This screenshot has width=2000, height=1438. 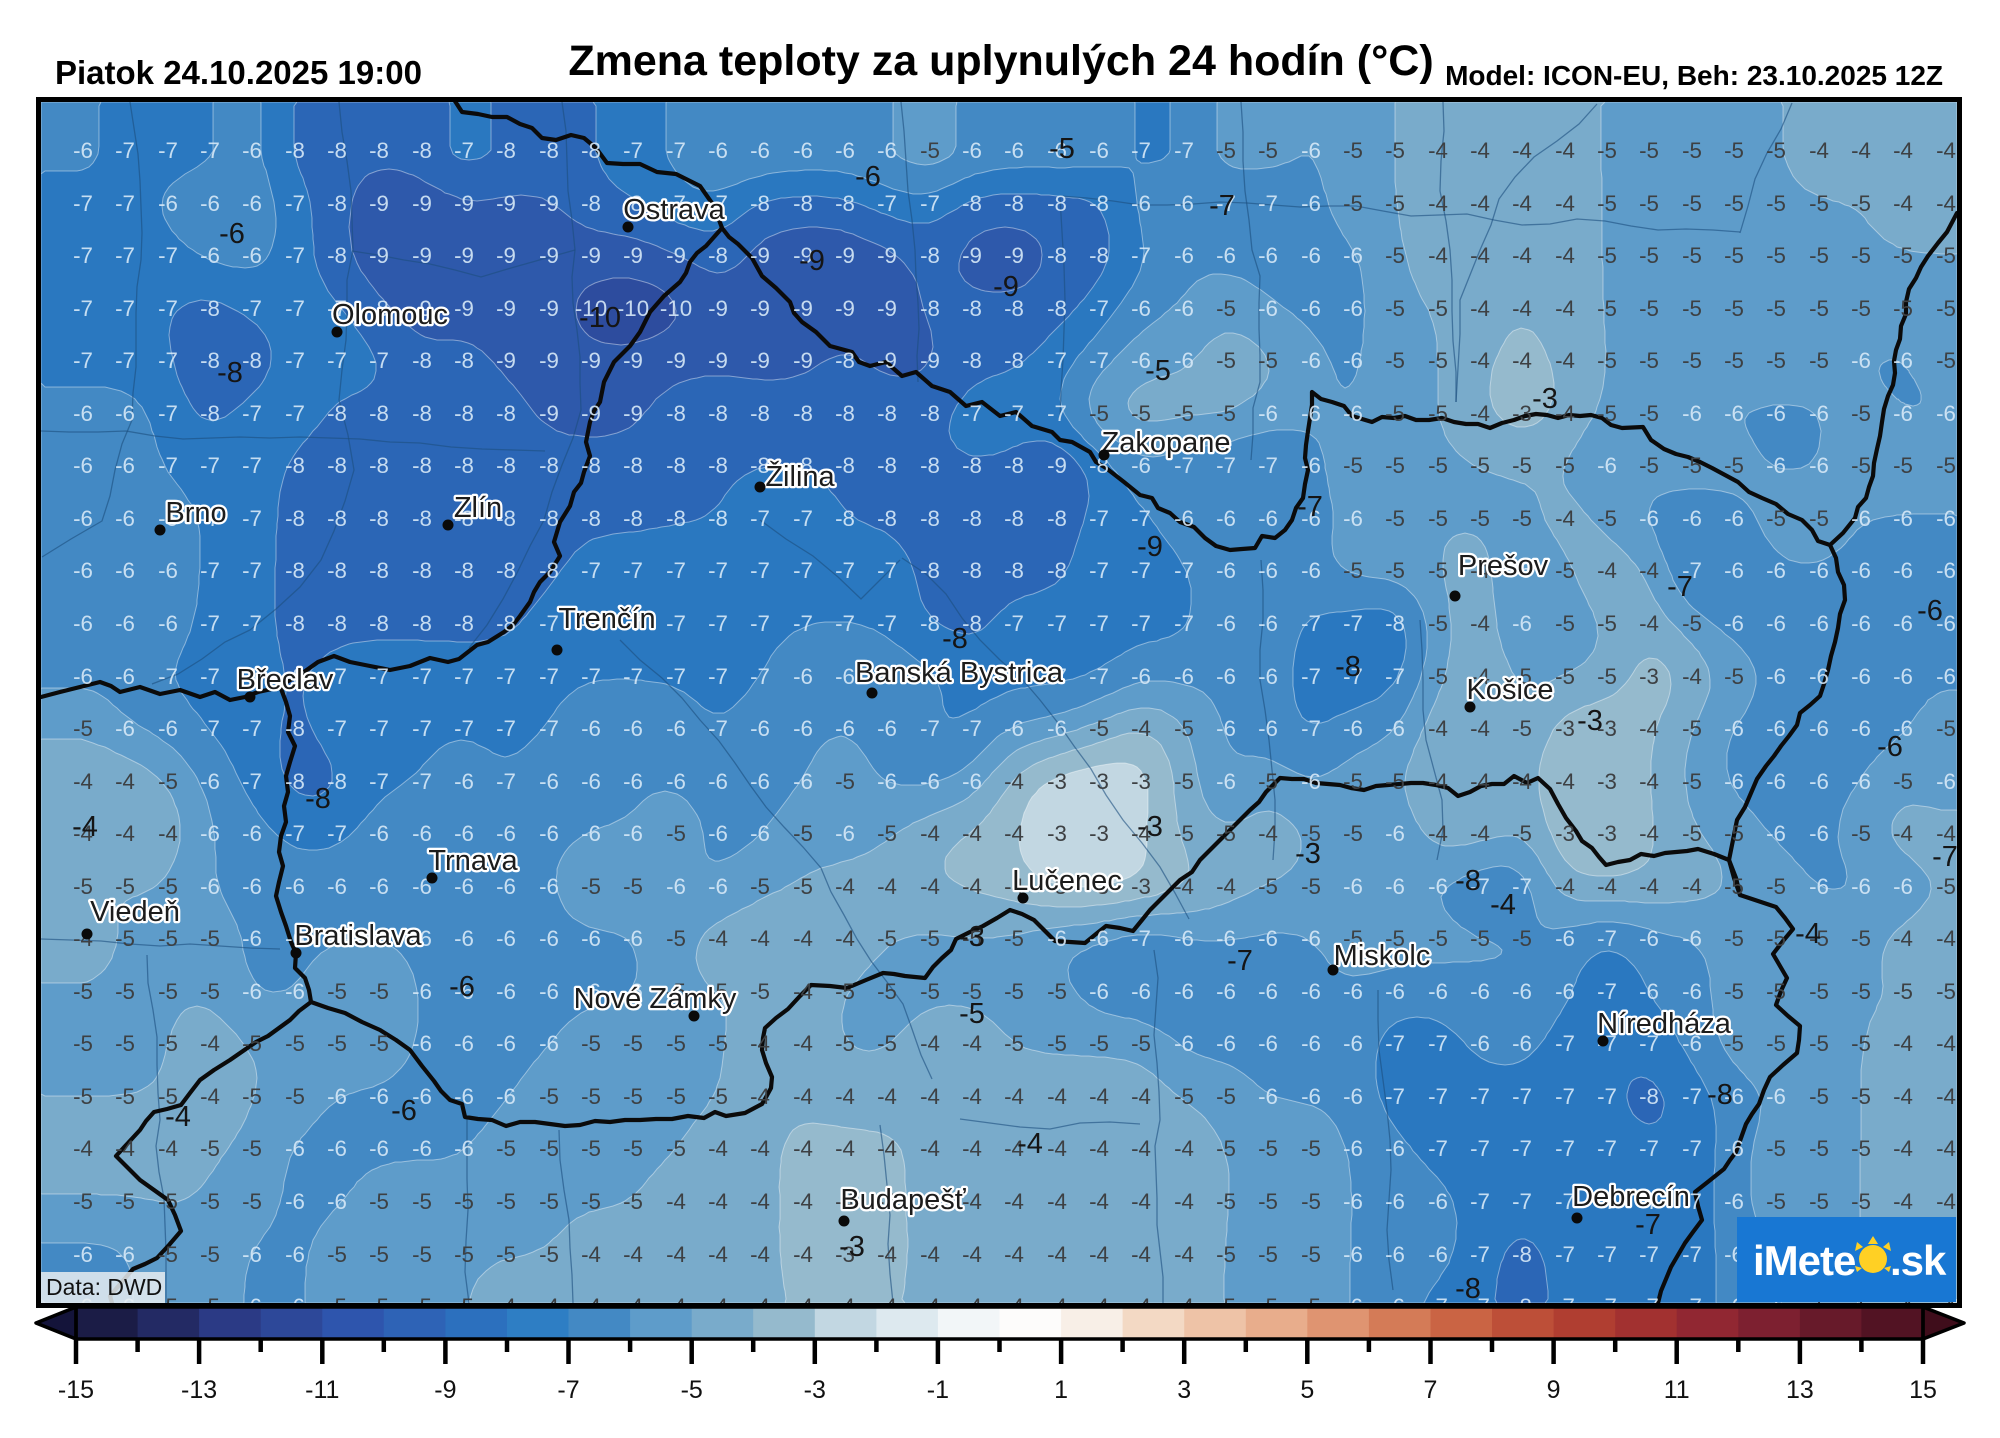 I want to click on svg-text: 13, so click(x=1800, y=1390).